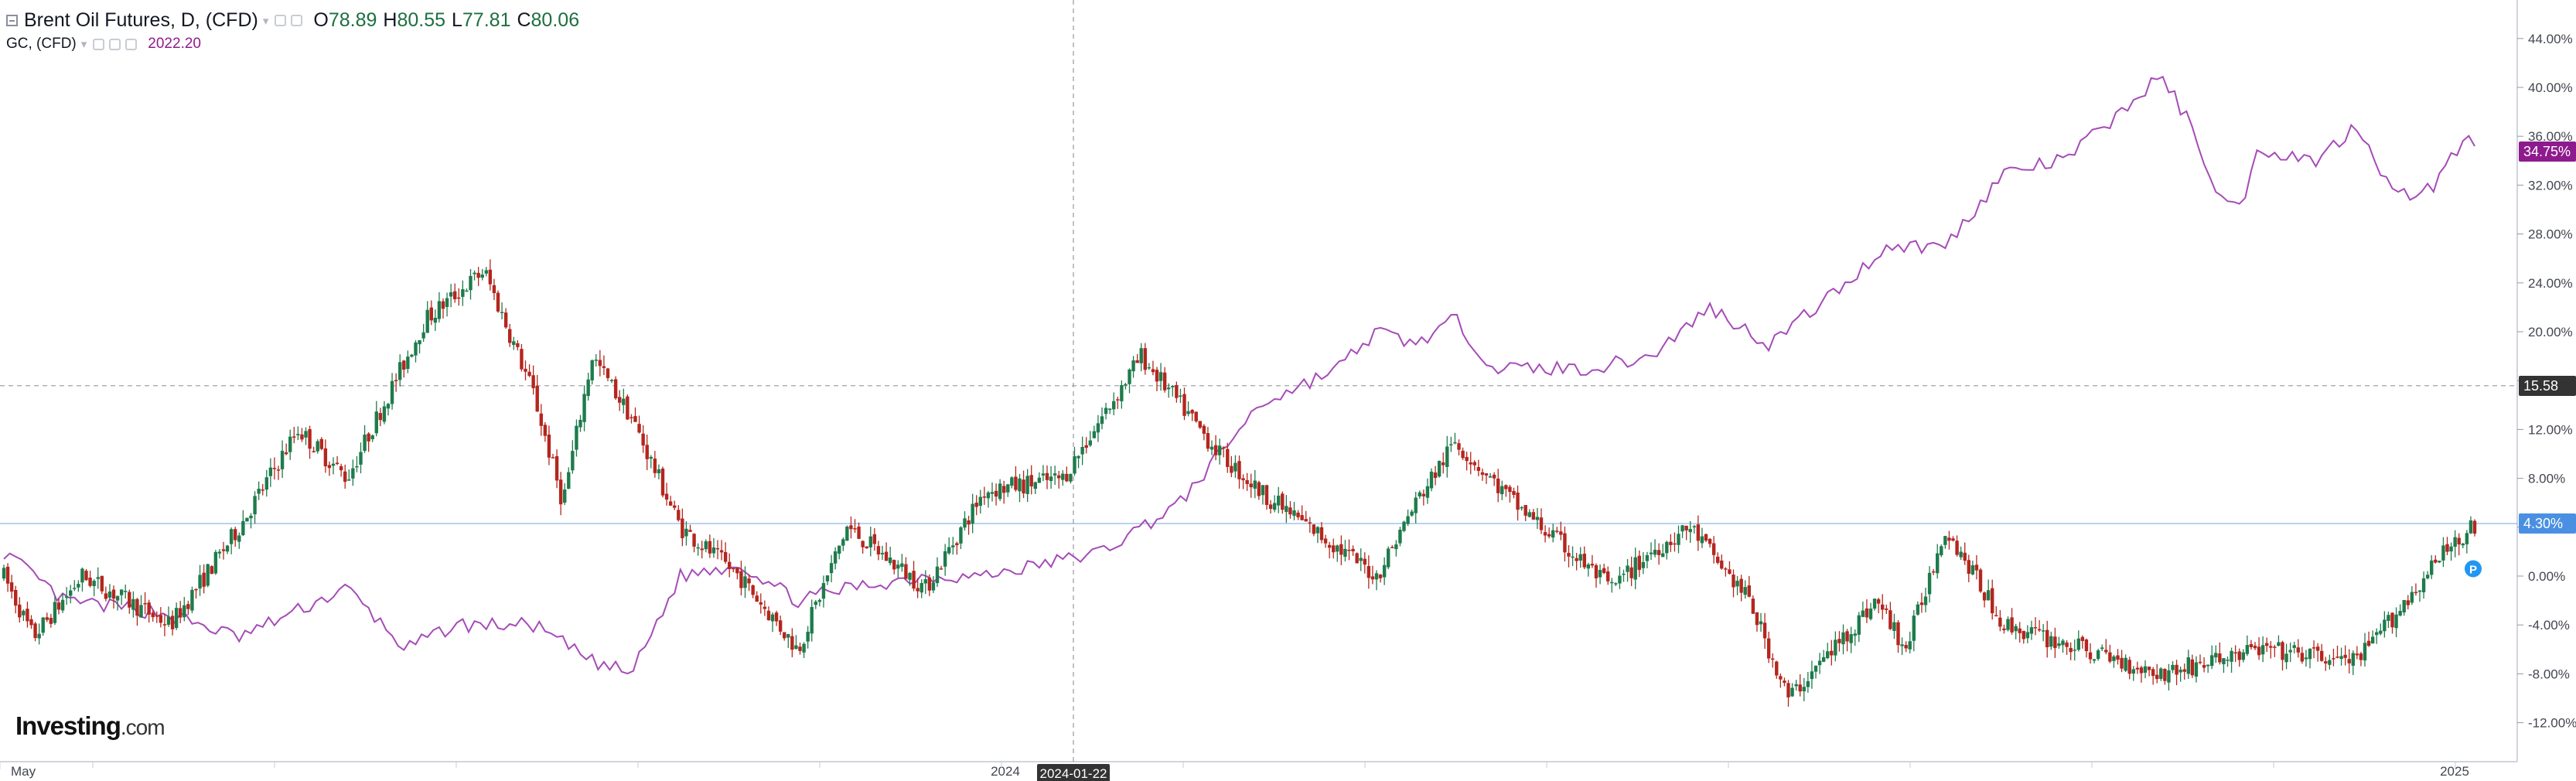 This screenshot has width=2576, height=781. What do you see at coordinates (2454, 771) in the screenshot?
I see `x-tick-label: 2025` at bounding box center [2454, 771].